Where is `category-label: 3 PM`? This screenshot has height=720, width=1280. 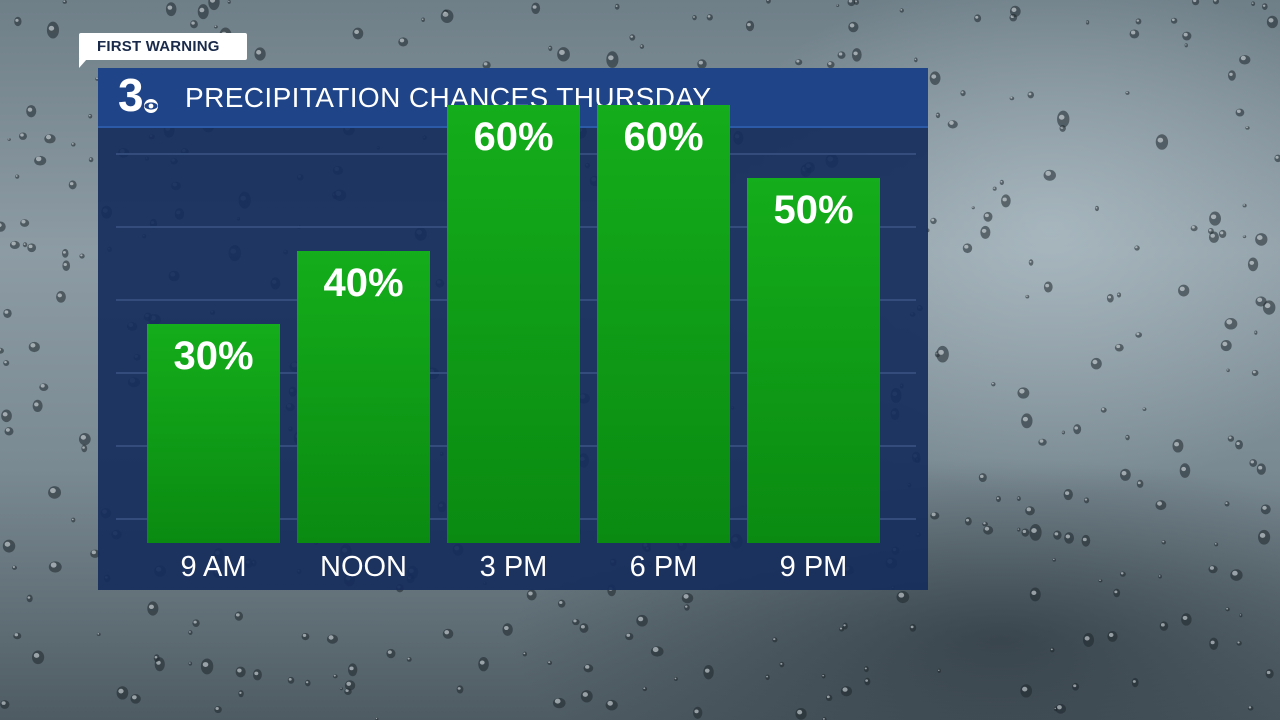 category-label: 3 PM is located at coordinates (514, 567).